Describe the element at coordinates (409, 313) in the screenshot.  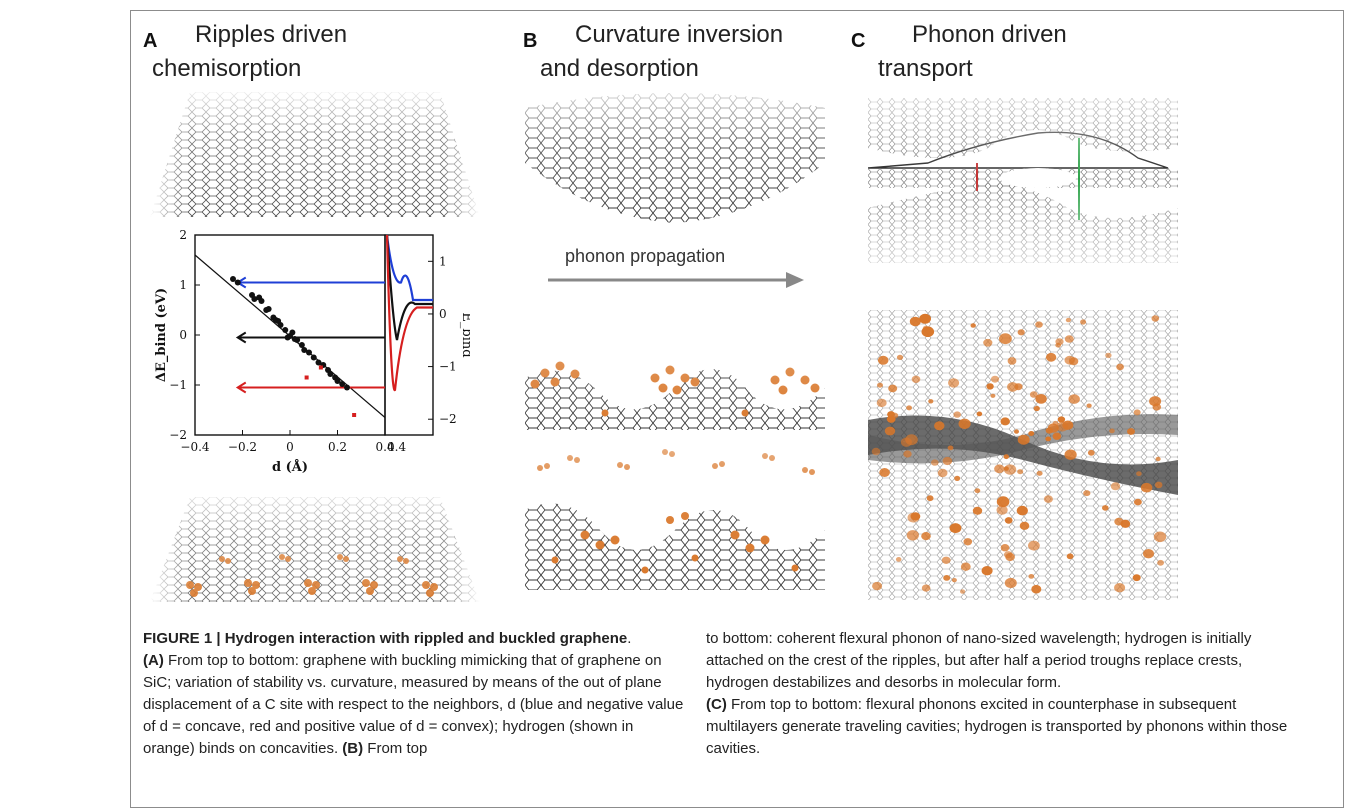
I see `red-curve` at that location.